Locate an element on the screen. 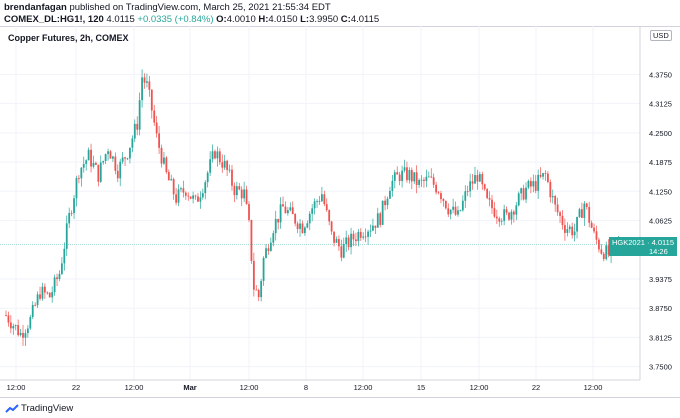 This screenshot has height=418, width=680. price-tick-label: 4.0625 is located at coordinates (660, 221).